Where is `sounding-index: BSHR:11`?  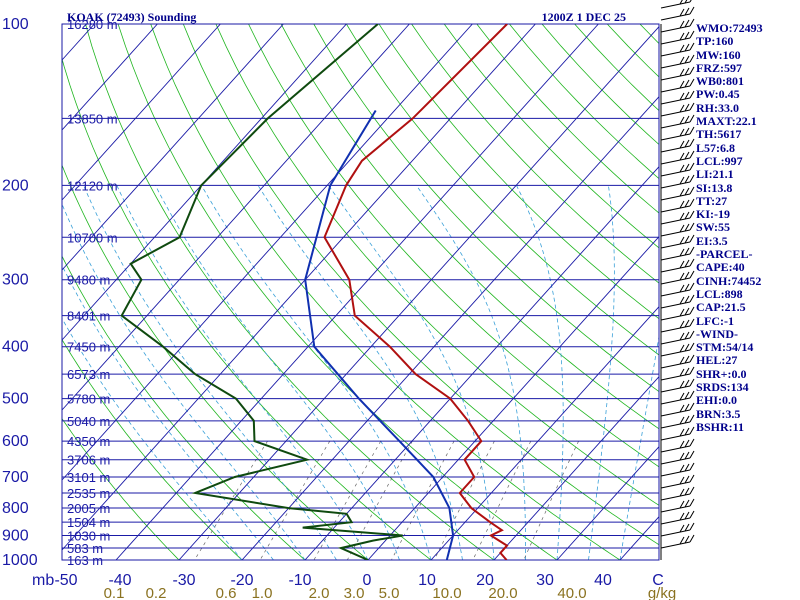 sounding-index: BSHR:11 is located at coordinates (720, 426).